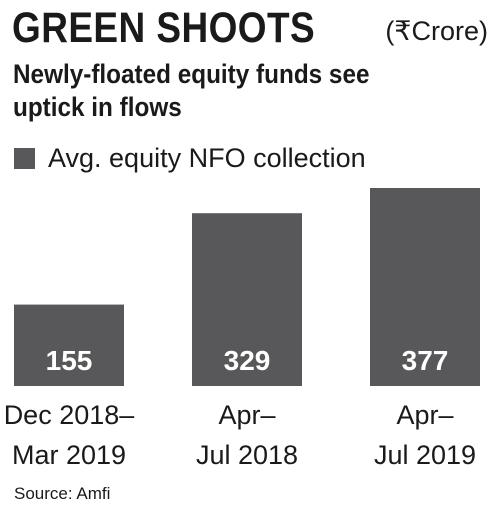  Describe the element at coordinates (69, 415) in the screenshot. I see `category-label-1-line-1: Dec 2018–` at that location.